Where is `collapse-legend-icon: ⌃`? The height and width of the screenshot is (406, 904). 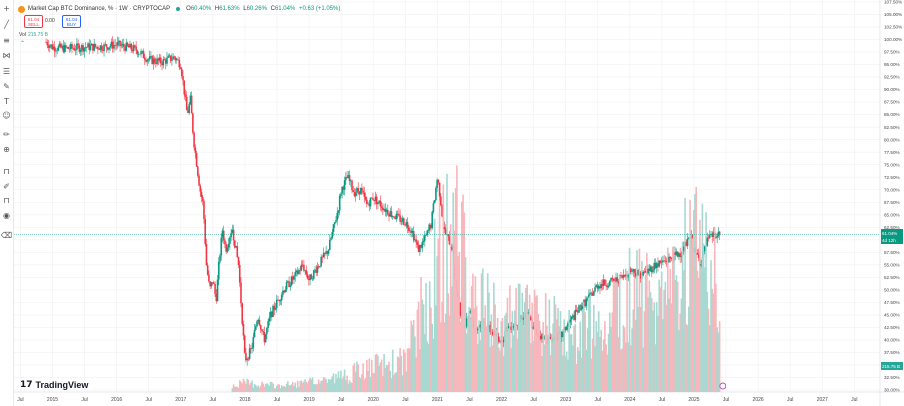 collapse-legend-icon: ⌃ is located at coordinates (23, 44).